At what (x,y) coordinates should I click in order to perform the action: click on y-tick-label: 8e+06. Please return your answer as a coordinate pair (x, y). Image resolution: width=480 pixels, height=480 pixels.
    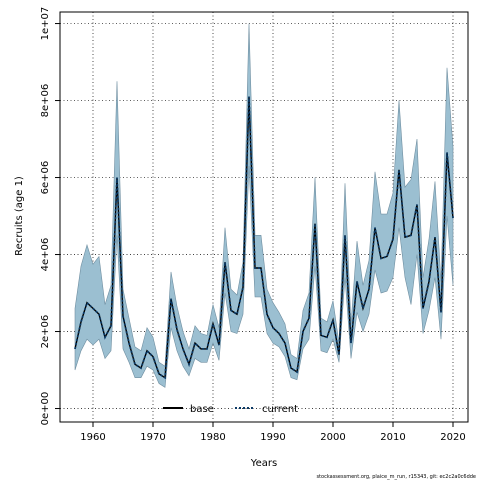
    Looking at the image, I should click on (45, 101).